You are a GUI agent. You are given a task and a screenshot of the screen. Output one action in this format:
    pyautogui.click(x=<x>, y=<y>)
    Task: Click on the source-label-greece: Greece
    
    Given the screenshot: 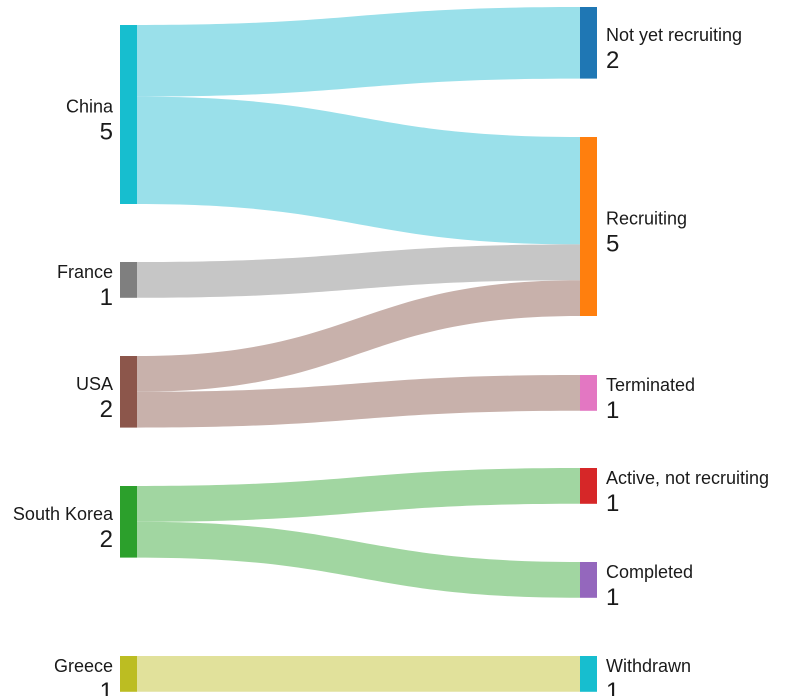 What is the action you would take?
    pyautogui.click(x=83, y=666)
    